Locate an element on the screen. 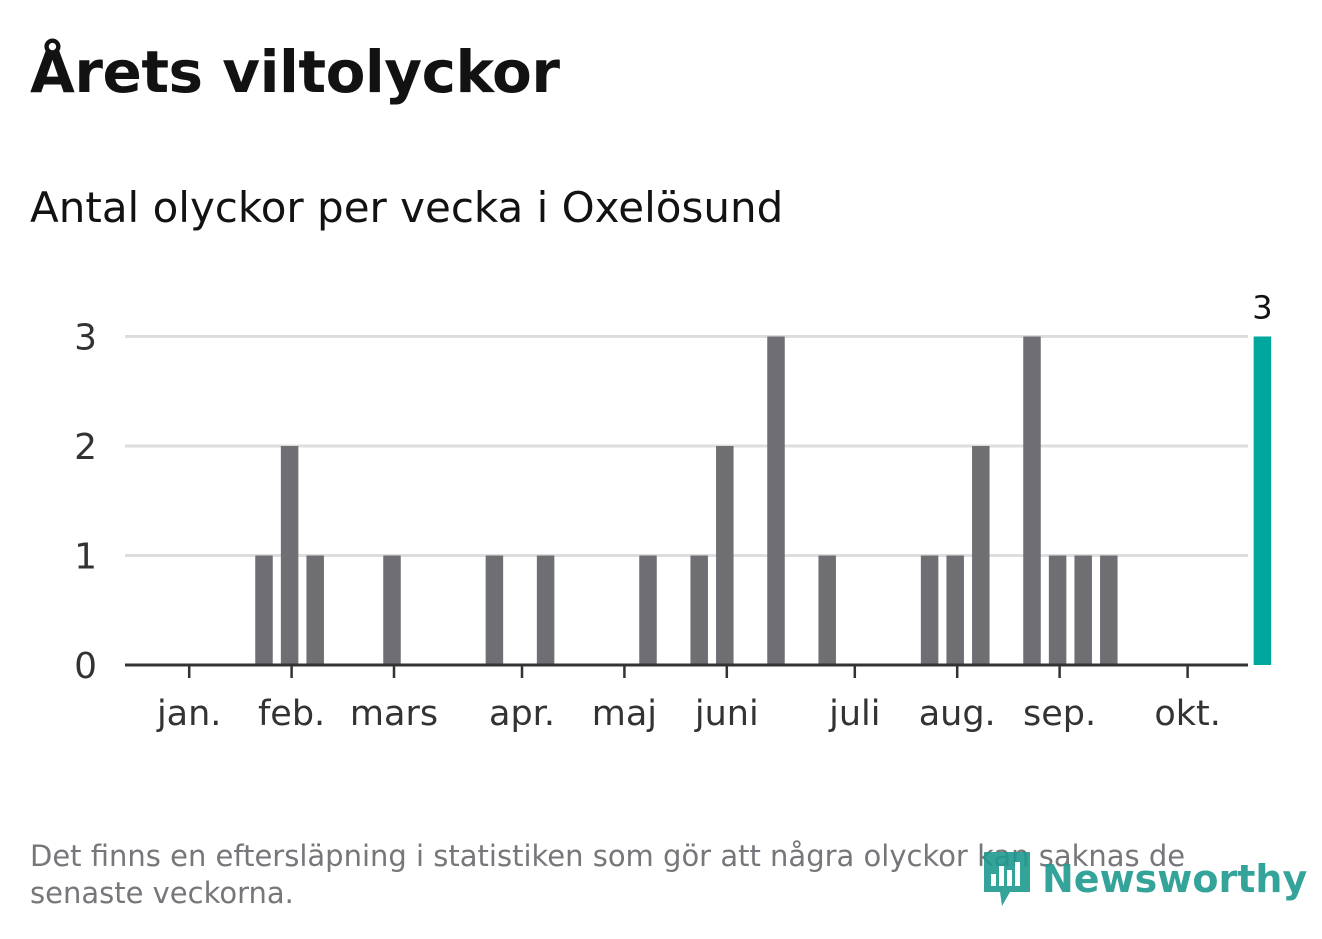 Image resolution: width=1322 pixels, height=939 pixels. x-tick-label: feb. is located at coordinates (291, 714).